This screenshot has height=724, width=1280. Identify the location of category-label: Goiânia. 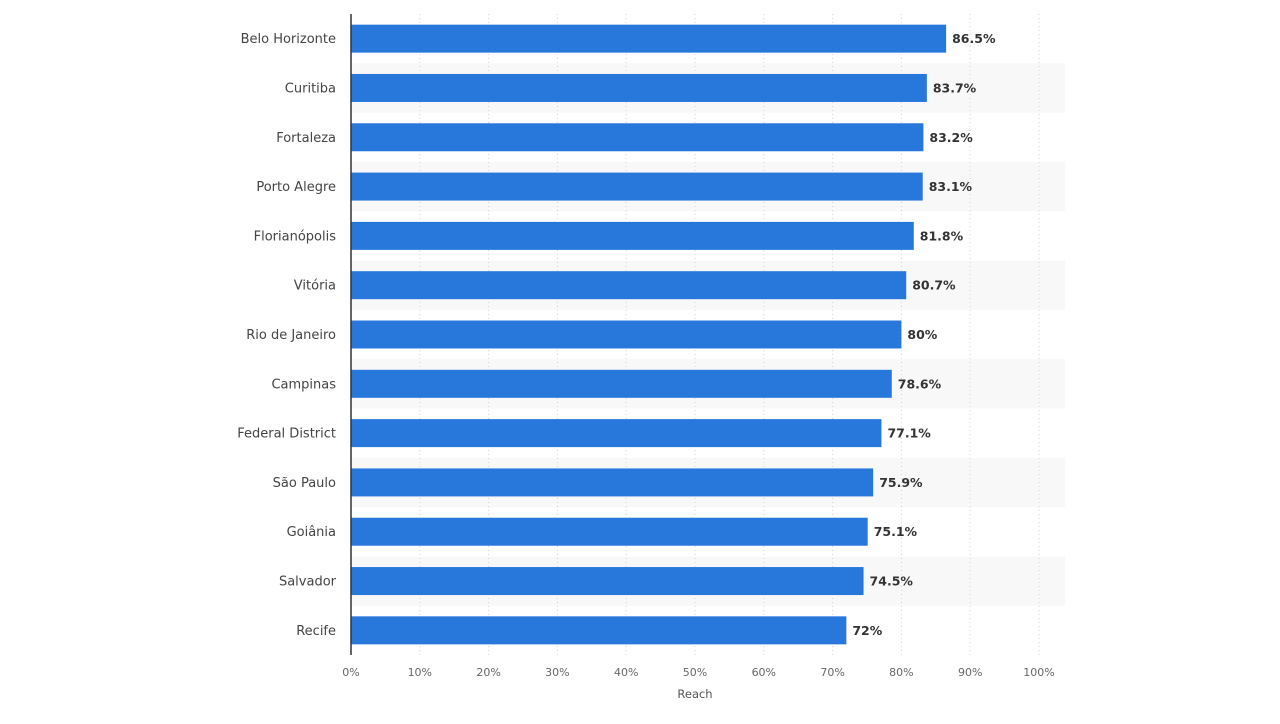
(311, 532).